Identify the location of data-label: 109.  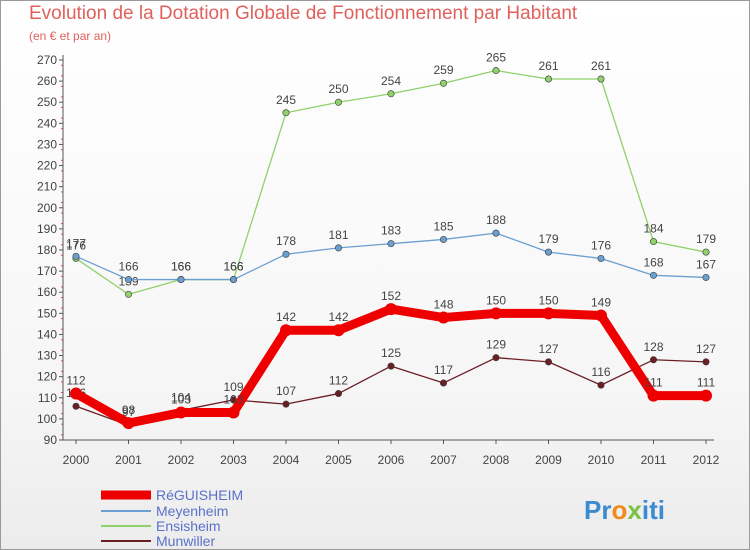
(233, 387).